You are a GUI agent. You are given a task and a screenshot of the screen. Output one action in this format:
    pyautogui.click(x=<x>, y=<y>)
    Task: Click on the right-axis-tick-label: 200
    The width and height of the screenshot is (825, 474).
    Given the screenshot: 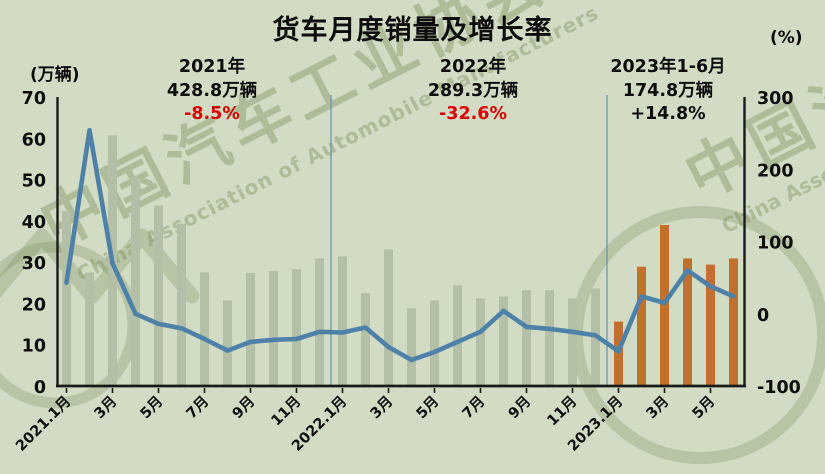 What is the action you would take?
    pyautogui.click(x=775, y=171)
    